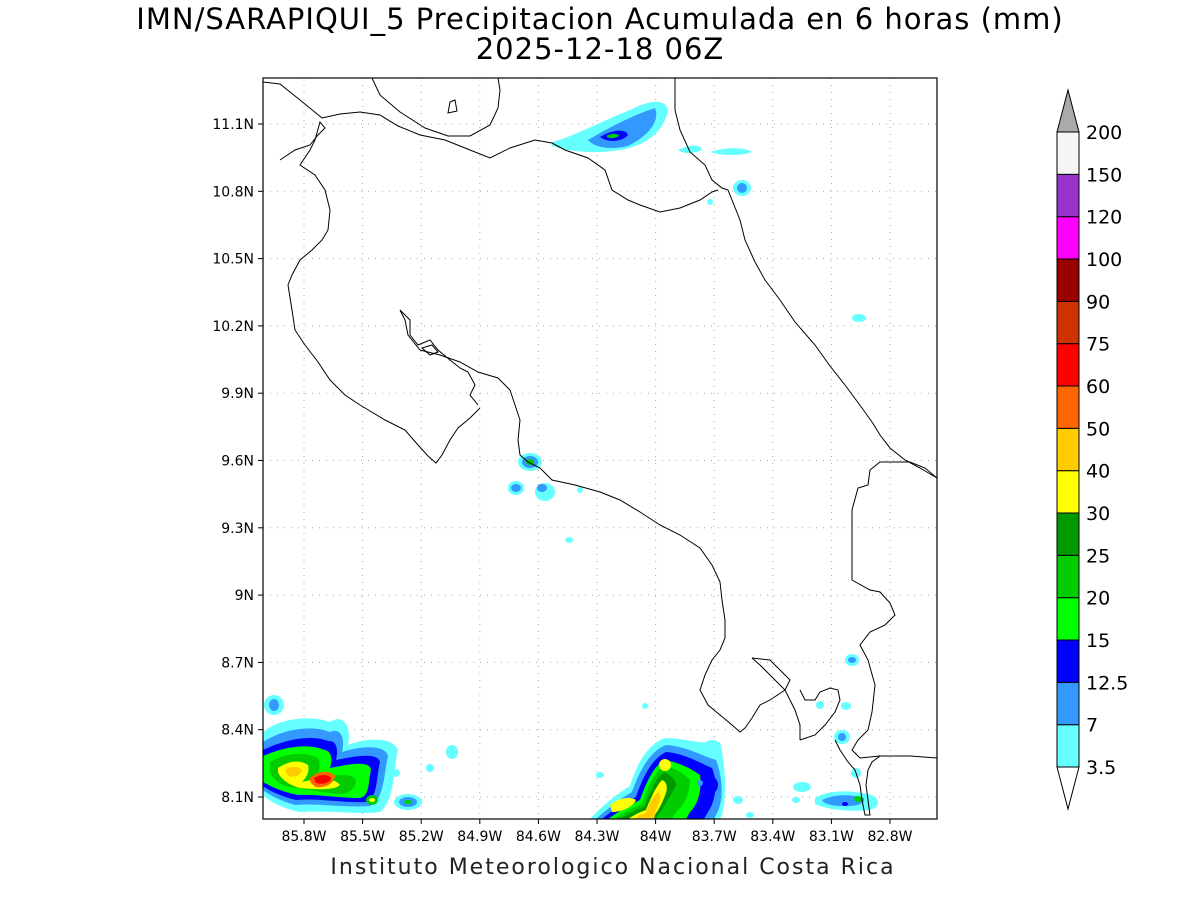 This screenshot has height=900, width=1200. What do you see at coordinates (656, 837) in the screenshot?
I see `lon-tick-label: 84W` at bounding box center [656, 837].